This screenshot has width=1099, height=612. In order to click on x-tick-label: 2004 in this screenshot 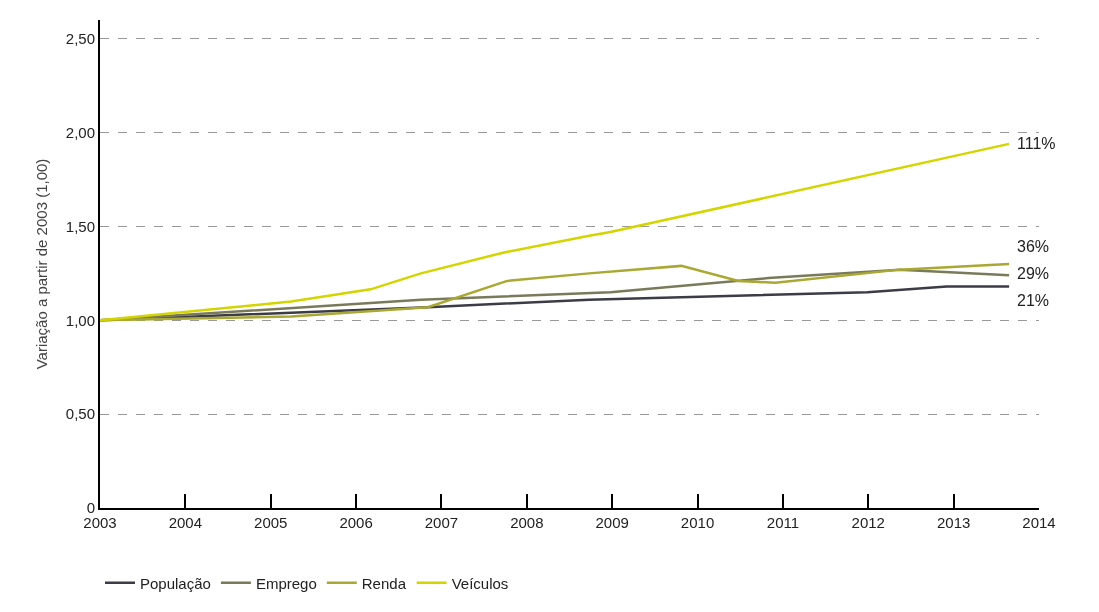, I will do `click(185, 522)`.